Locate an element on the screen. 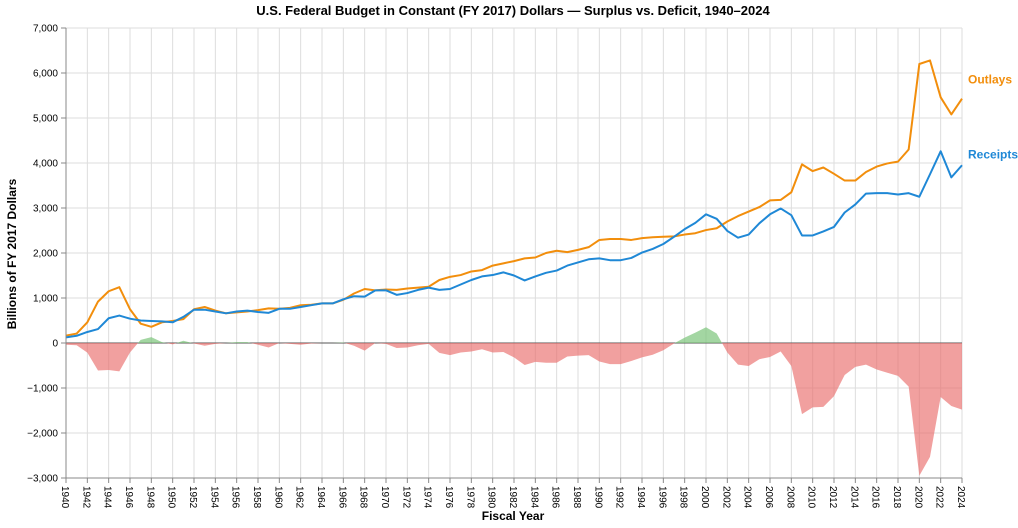  x-tick-label: 1946 is located at coordinates (128, 497).